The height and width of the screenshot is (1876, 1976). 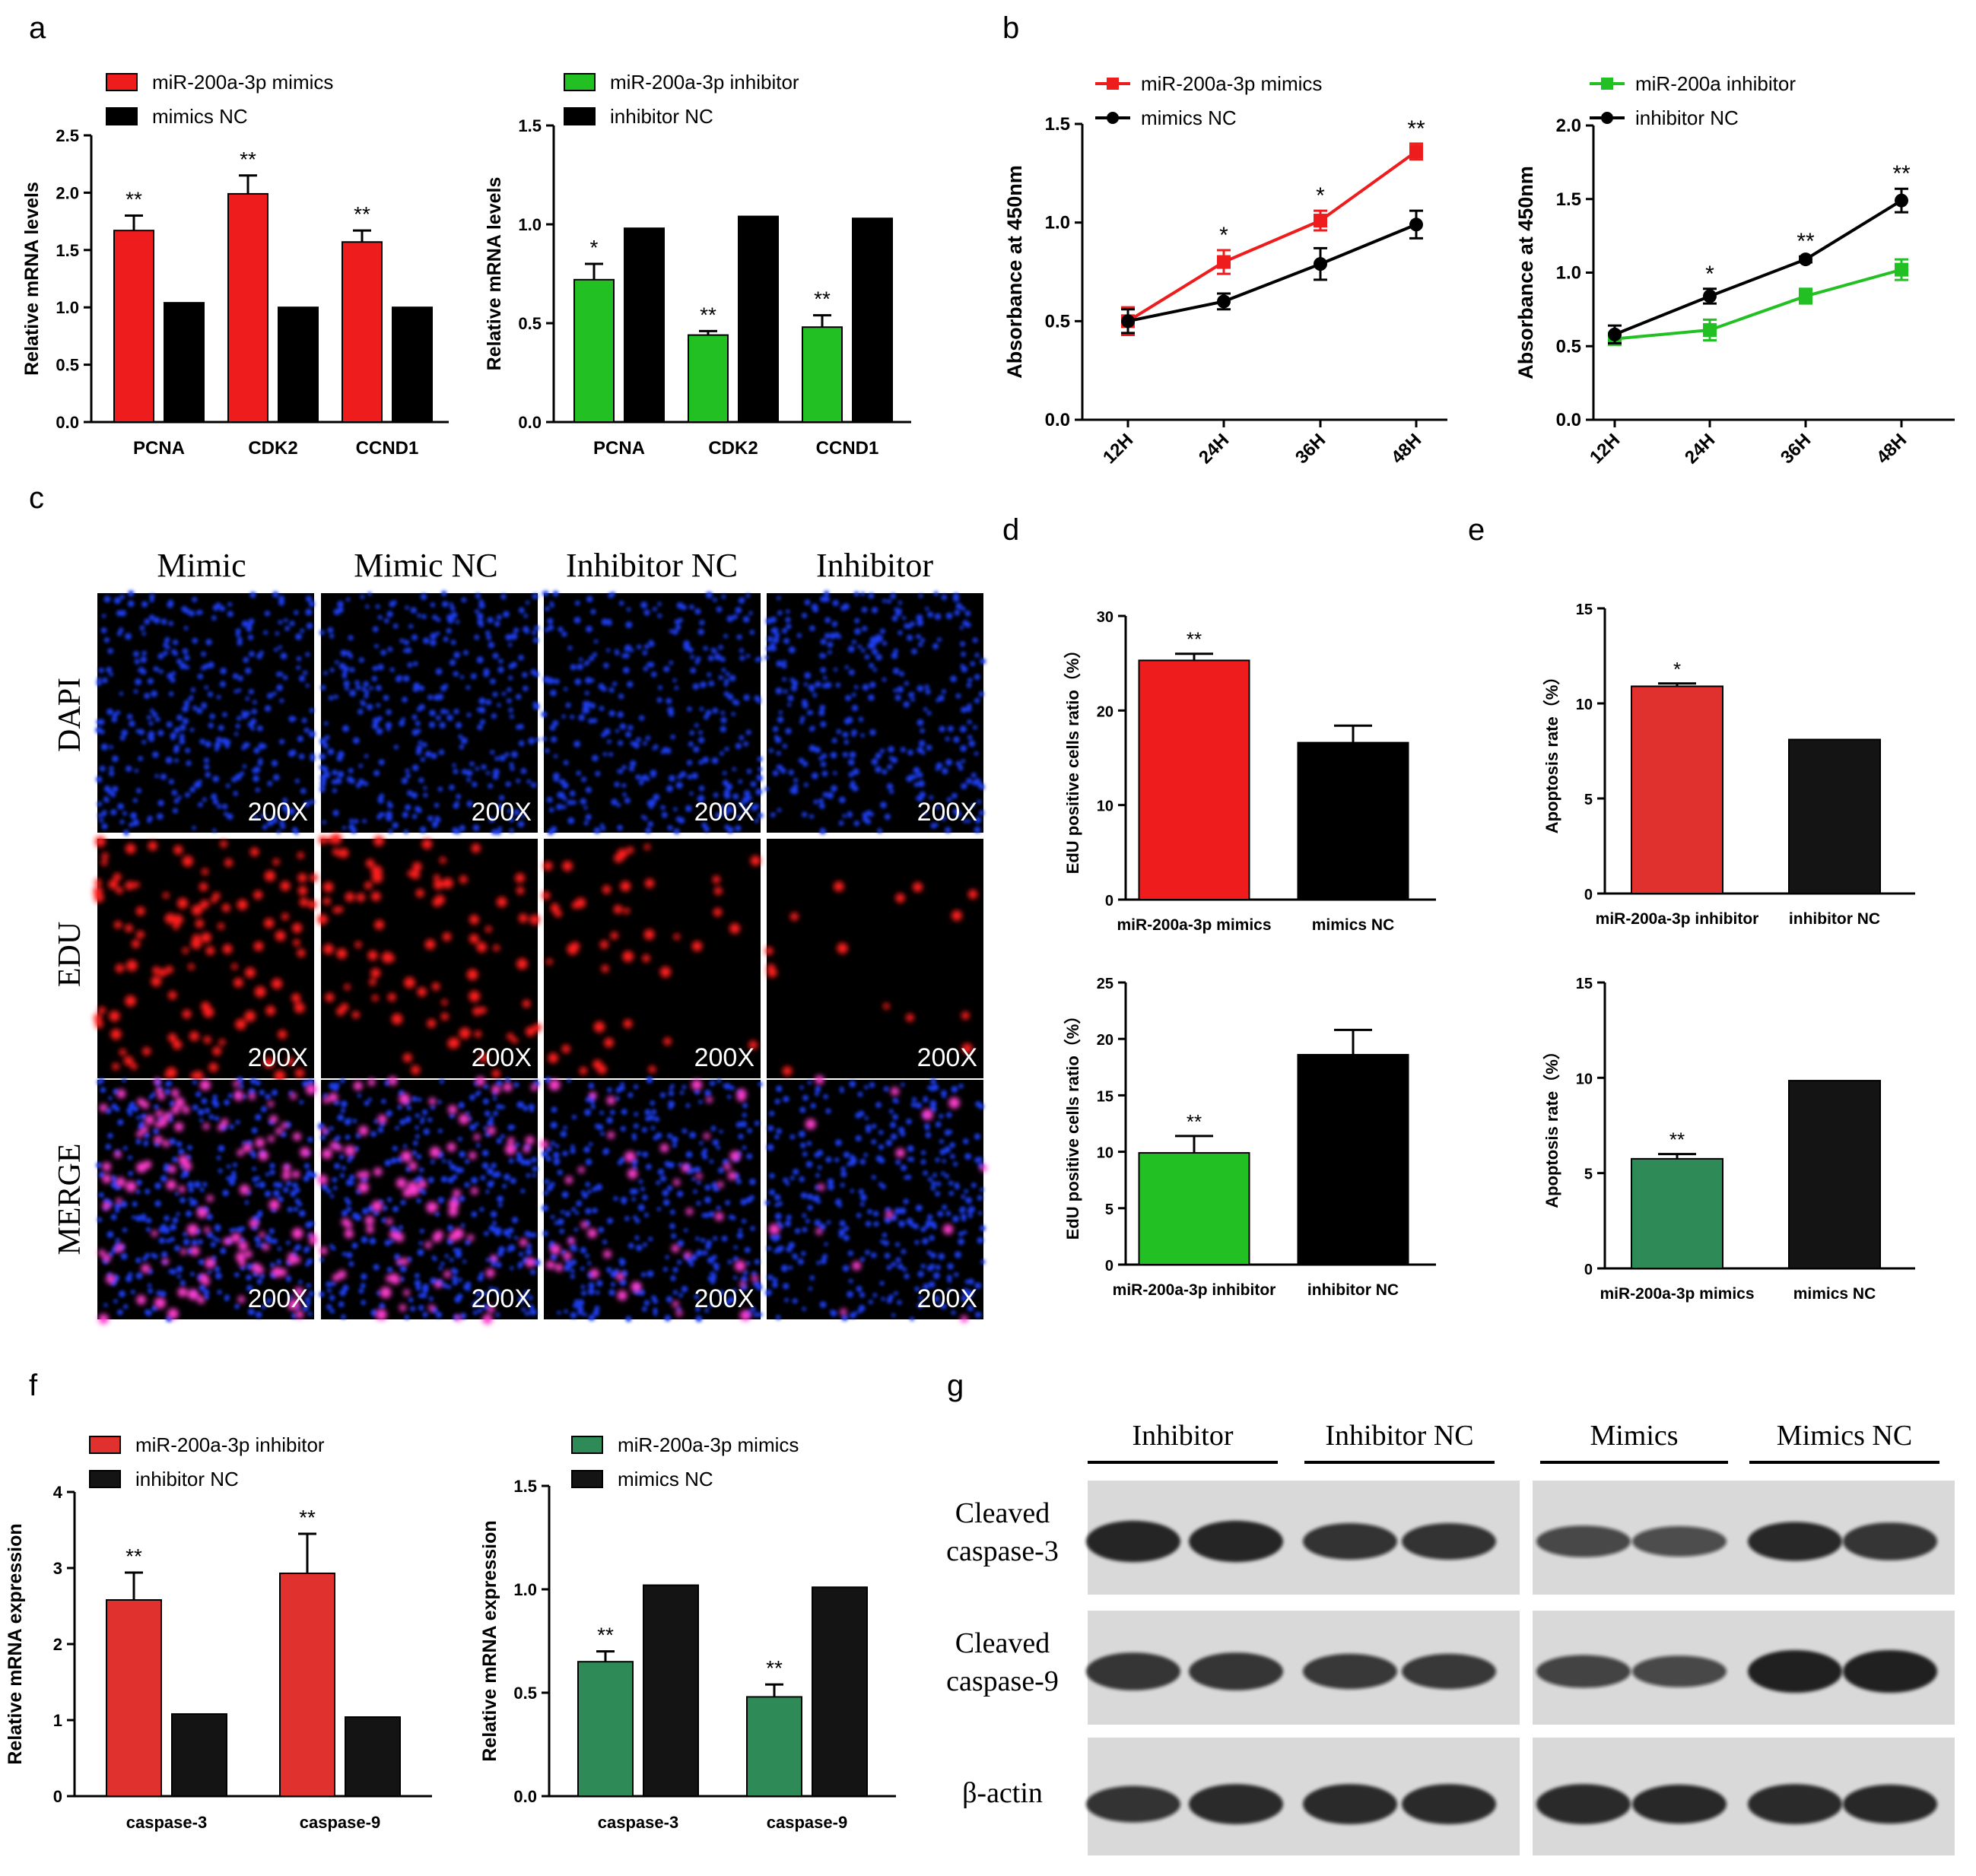 What do you see at coordinates (651, 1199) in the screenshot?
I see `micro-tile: 200X` at bounding box center [651, 1199].